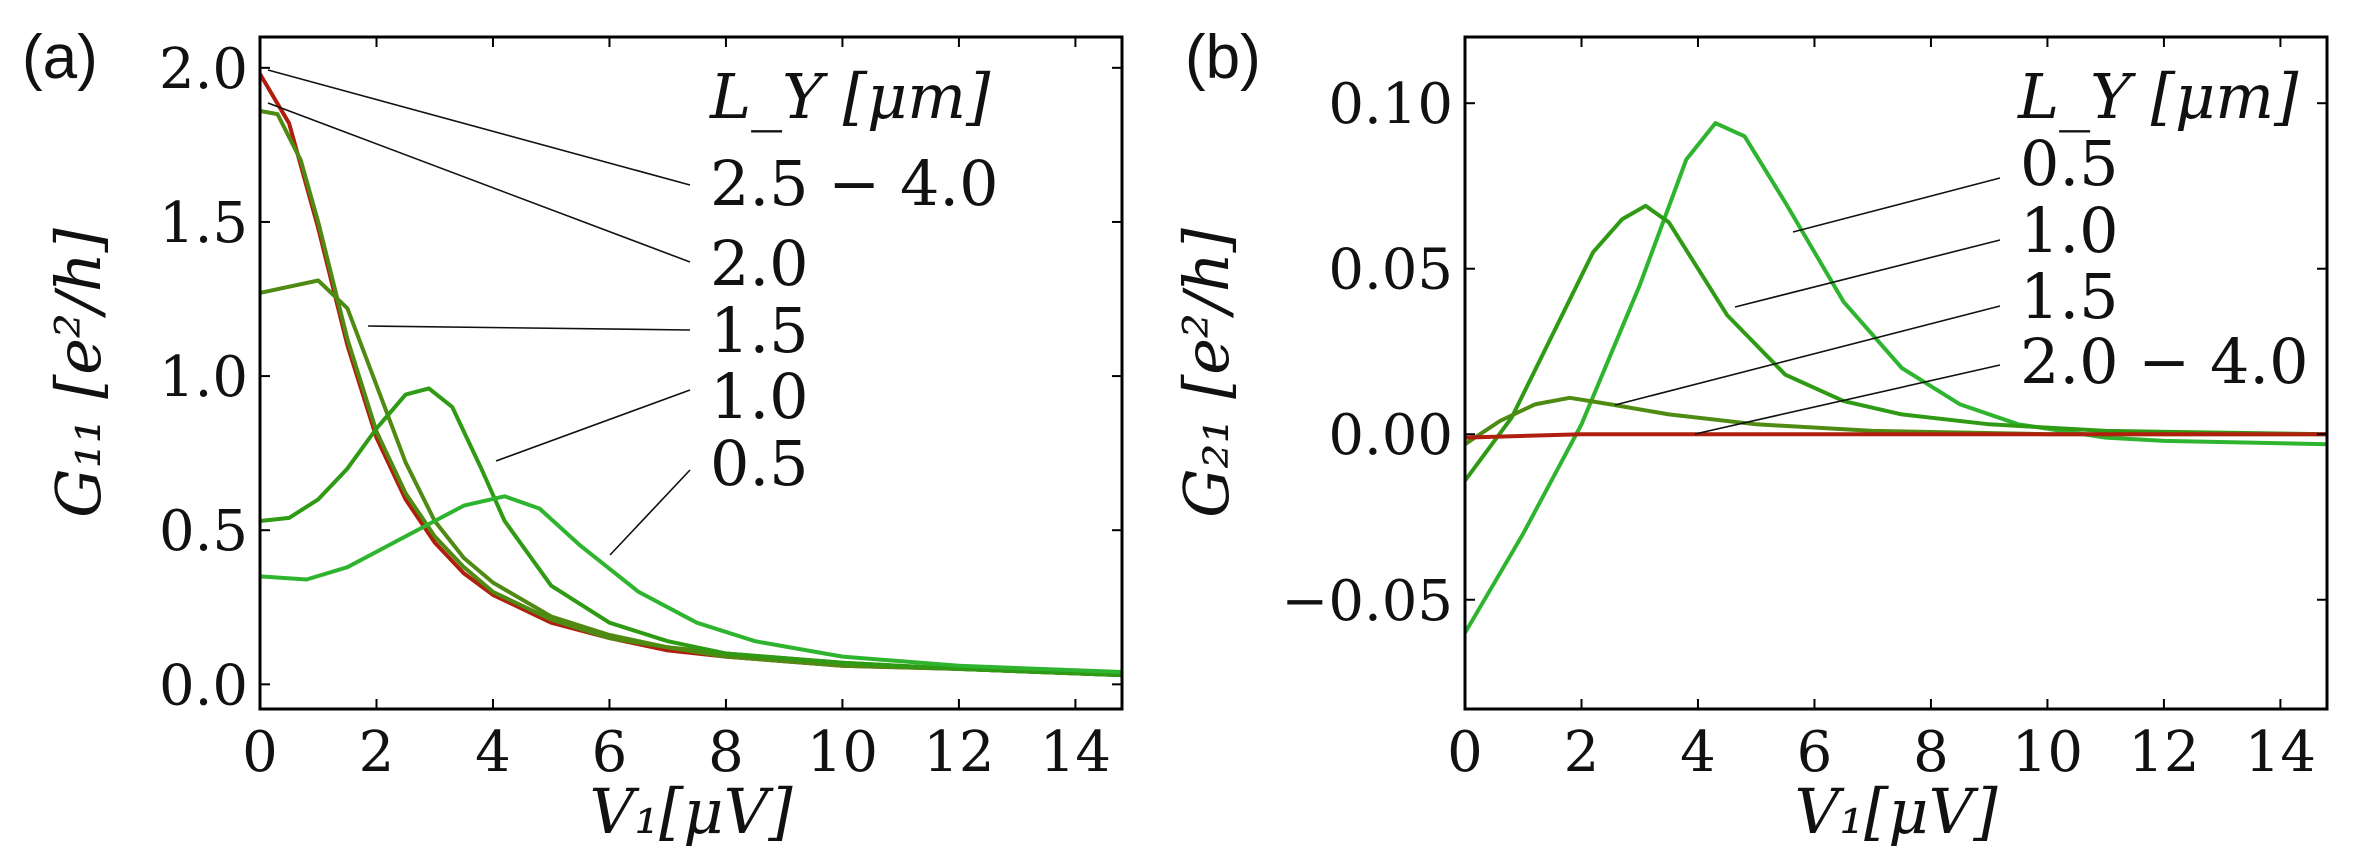  What do you see at coordinates (1390, 435) in the screenshot?
I see `panel-b-y-tick-label: 0.00` at bounding box center [1390, 435].